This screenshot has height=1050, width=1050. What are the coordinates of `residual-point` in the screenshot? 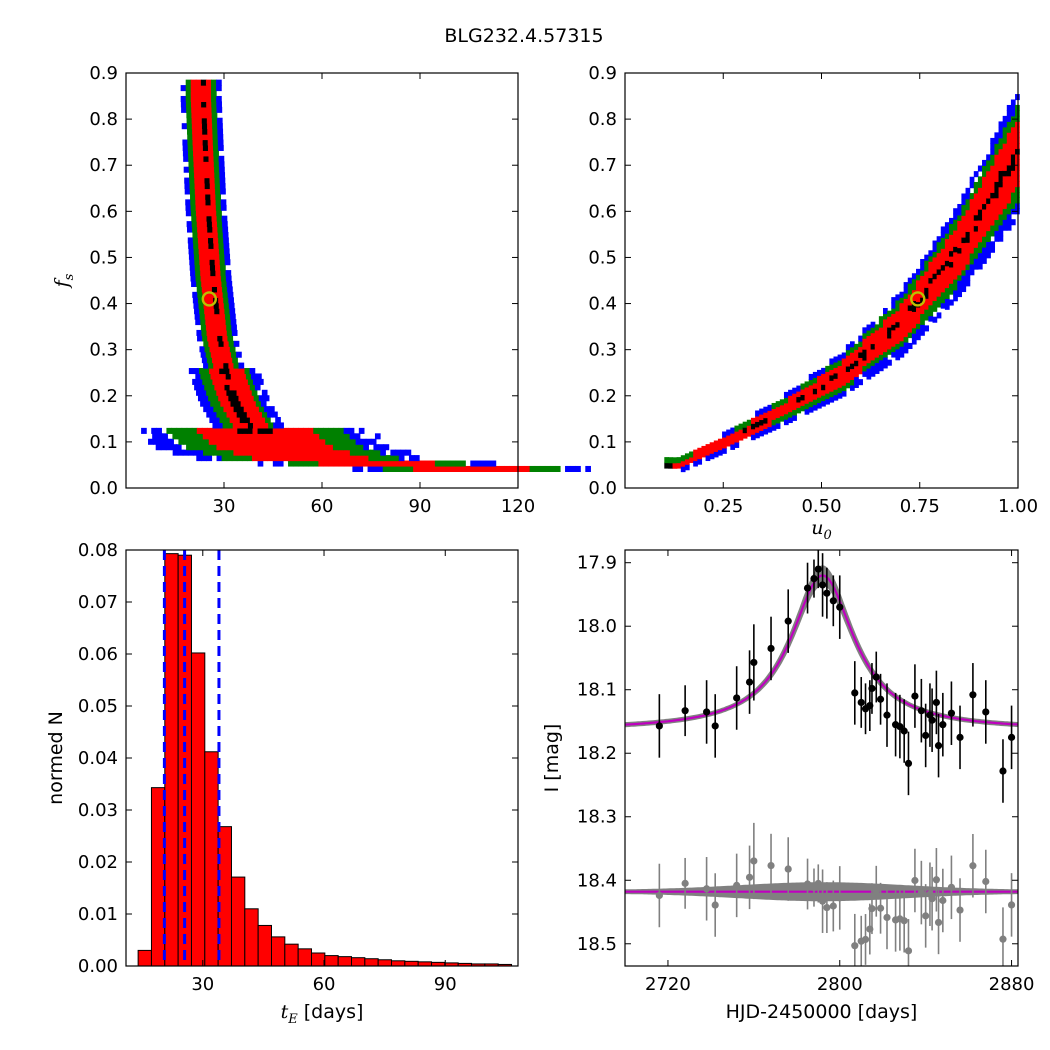 It's located at (749, 877).